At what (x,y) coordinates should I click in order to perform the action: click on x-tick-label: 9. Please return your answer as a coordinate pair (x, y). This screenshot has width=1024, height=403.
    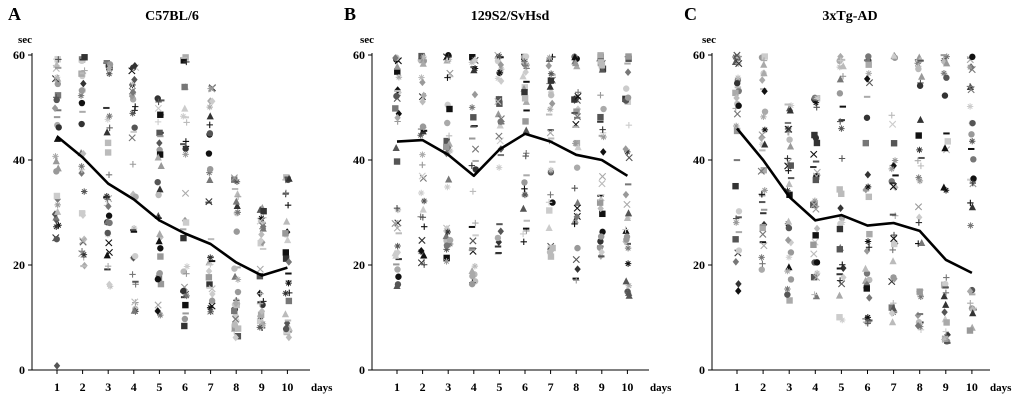
    Looking at the image, I should click on (946, 387).